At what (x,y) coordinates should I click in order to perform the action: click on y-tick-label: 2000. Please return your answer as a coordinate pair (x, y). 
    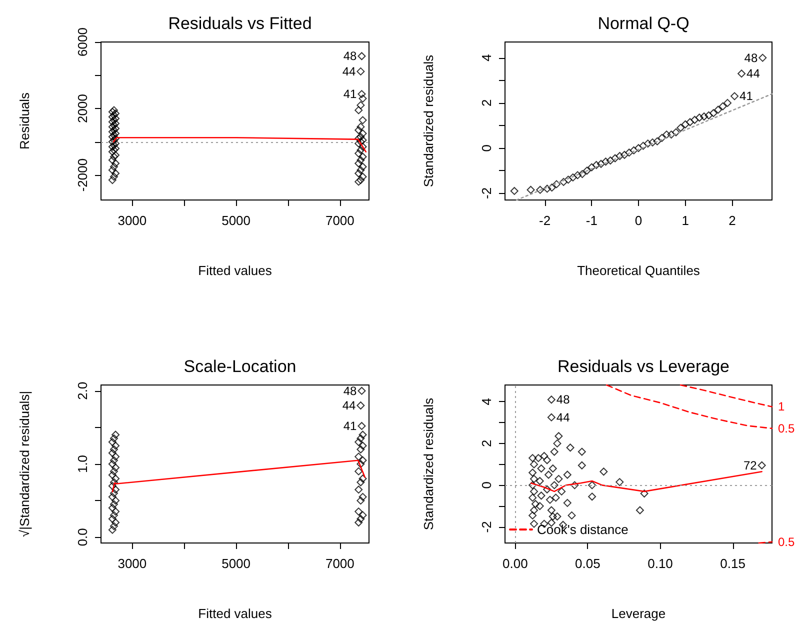
    Looking at the image, I should click on (82, 108).